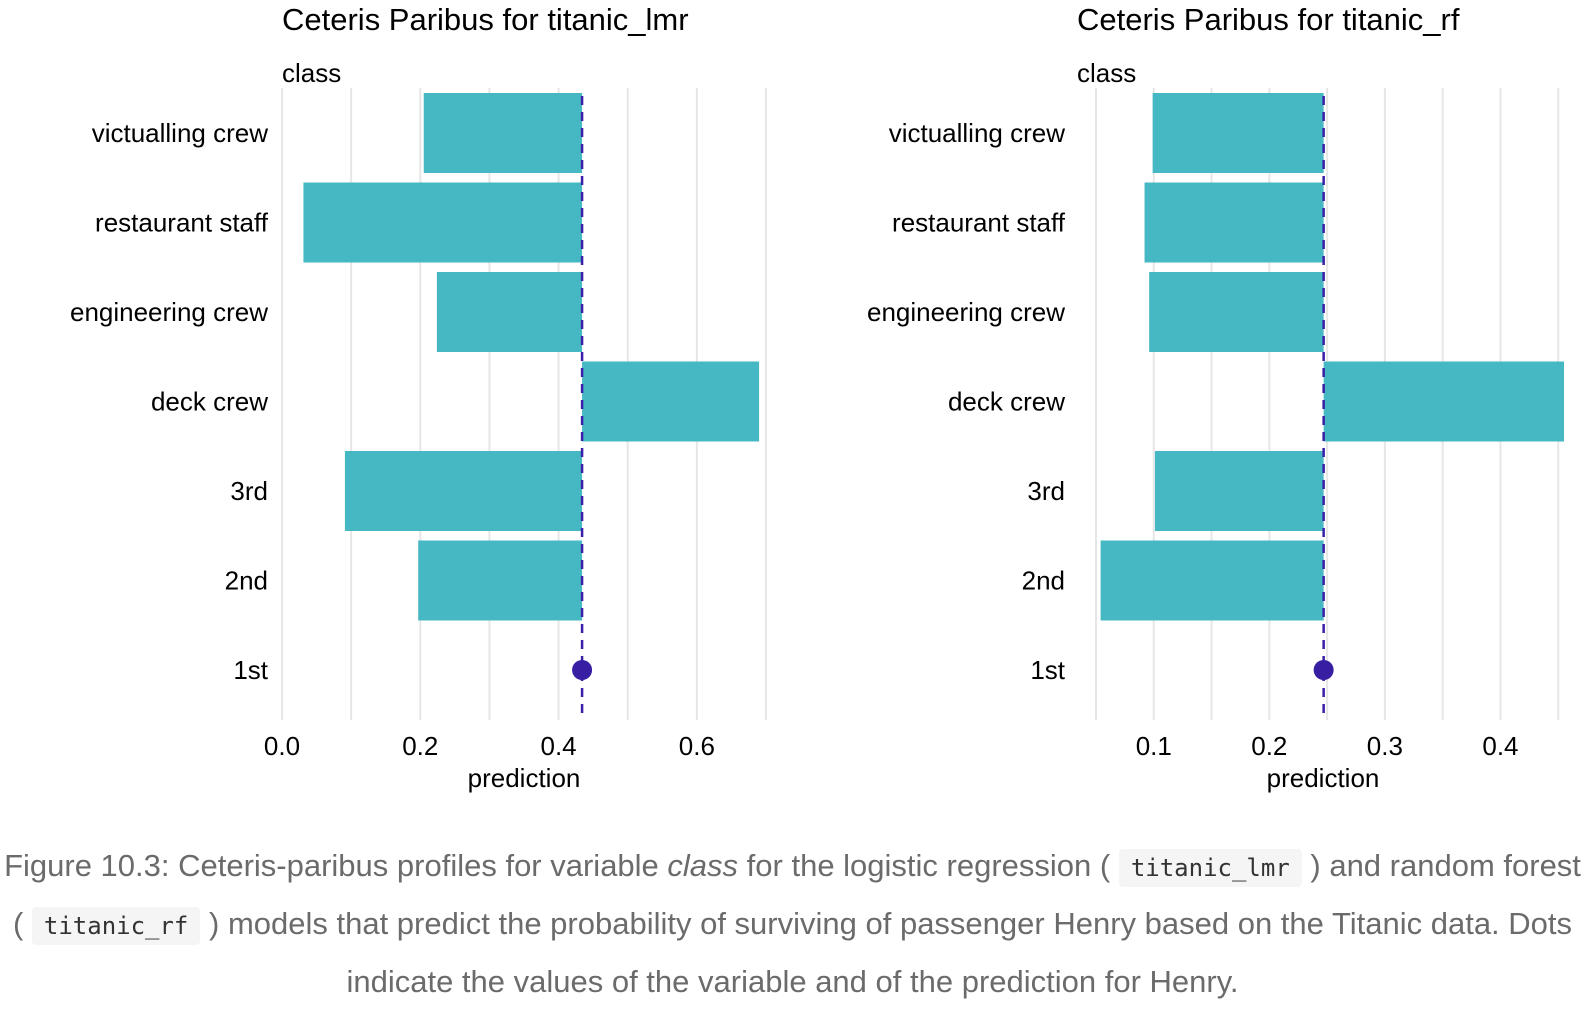 Image resolution: width=1585 pixels, height=1013 pixels. Describe the element at coordinates (1210, 868) in the screenshot. I see `caption-code-lmr: titanic_lmr` at that location.